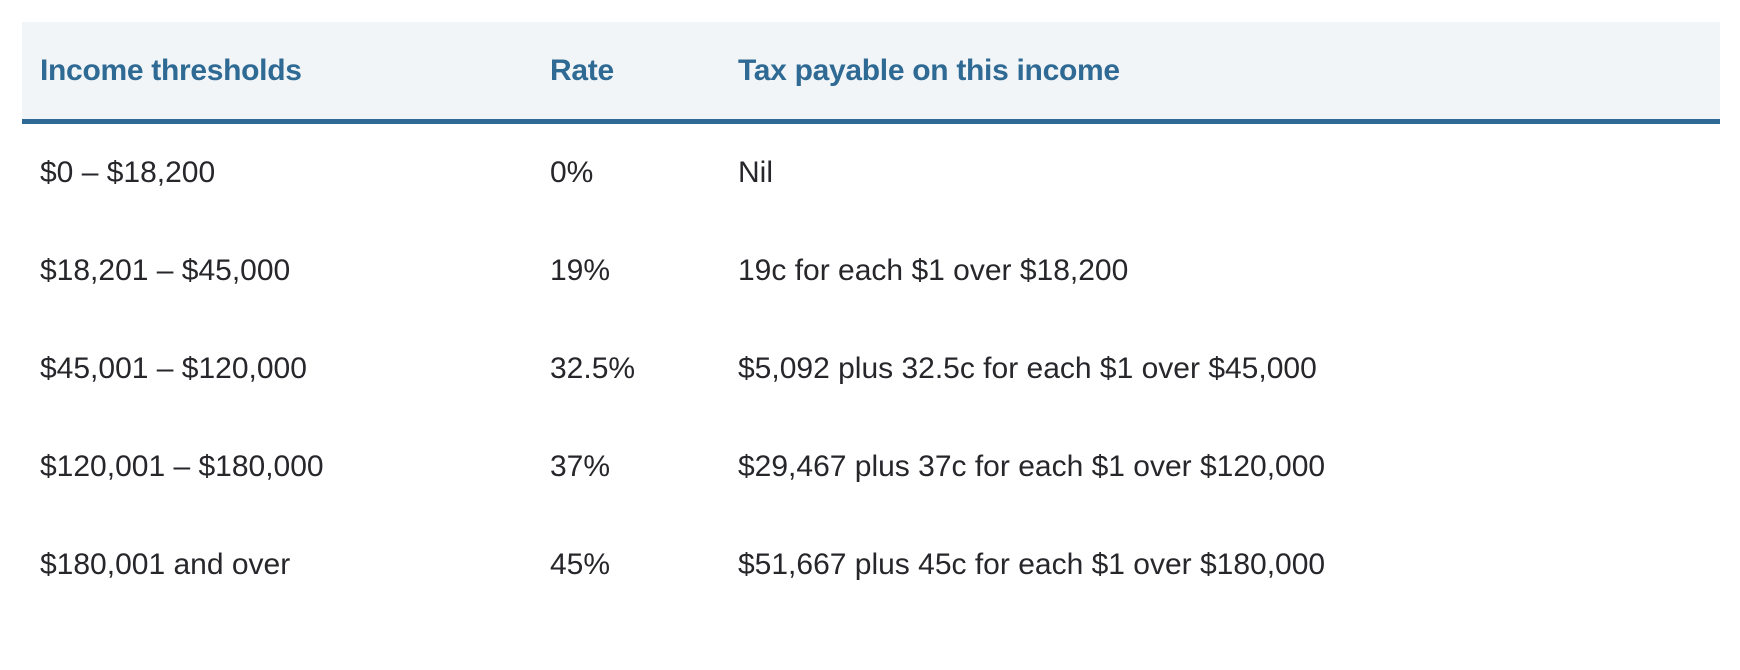  Describe the element at coordinates (871, 172) in the screenshot. I see `table-row: $0 – $18,200 0% Nil` at that location.